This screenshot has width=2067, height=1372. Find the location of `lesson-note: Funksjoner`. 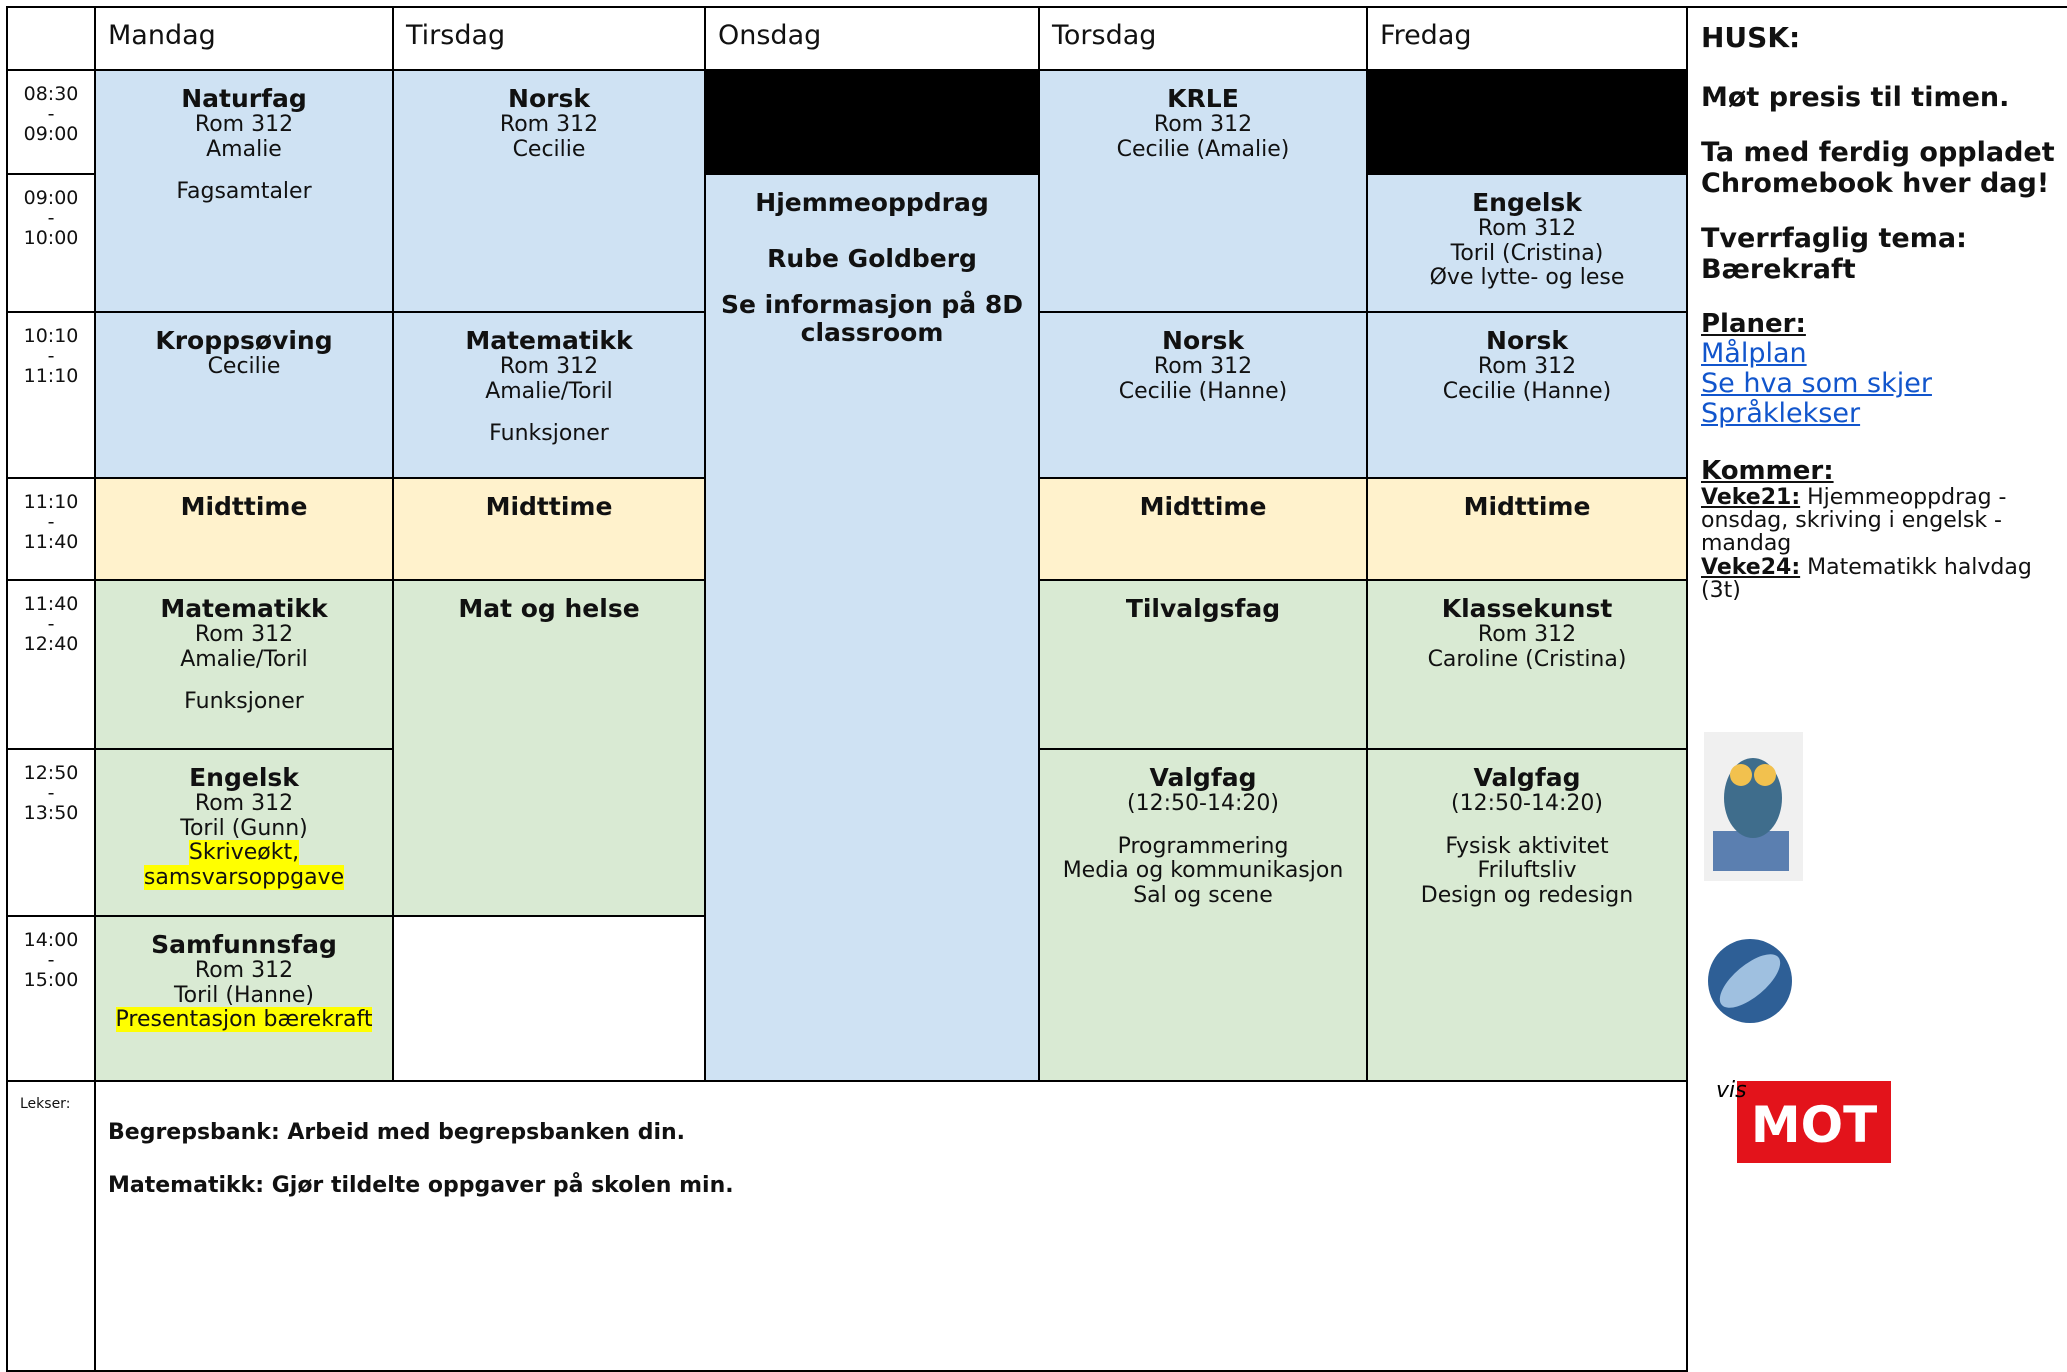

lesson-note: Funksjoner is located at coordinates (549, 434).